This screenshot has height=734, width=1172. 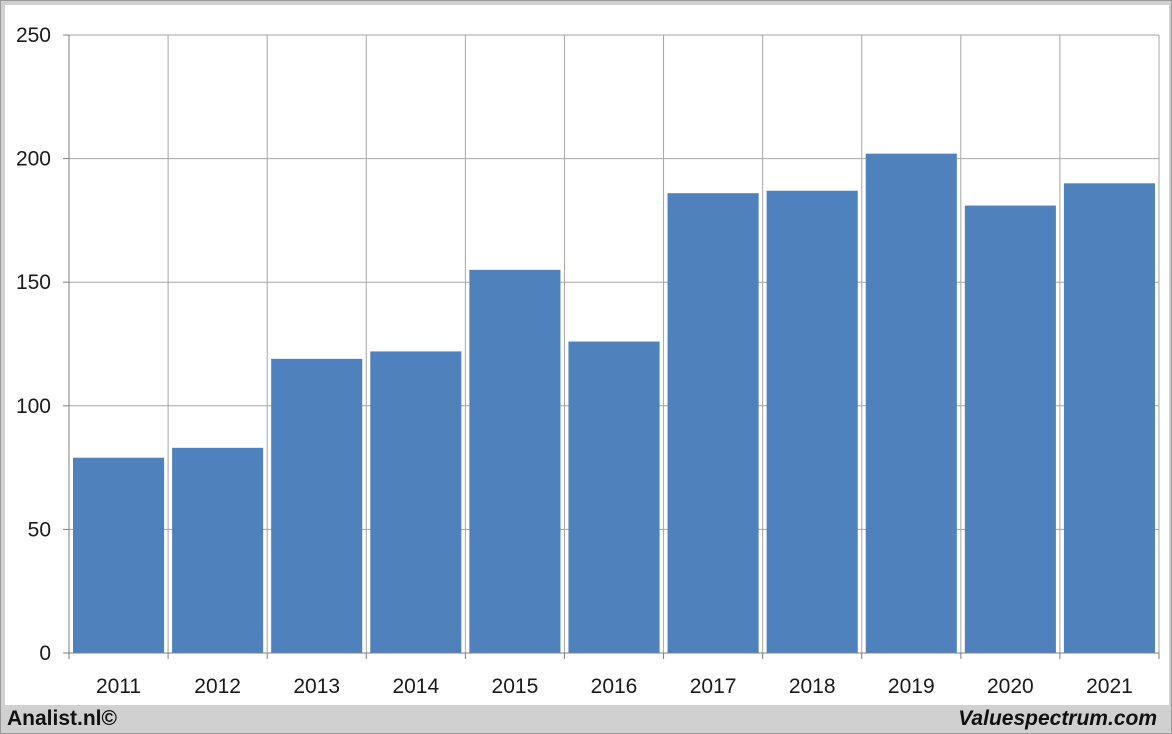 What do you see at coordinates (812, 421) in the screenshot?
I see `bar-2018` at bounding box center [812, 421].